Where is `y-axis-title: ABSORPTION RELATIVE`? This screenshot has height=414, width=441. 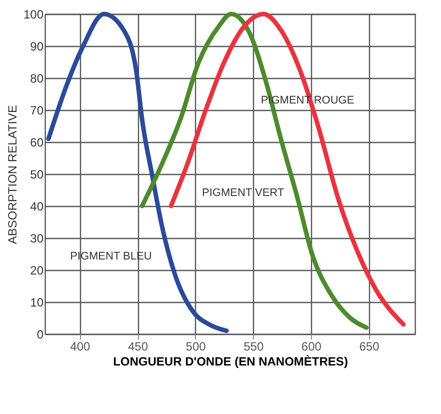 y-axis-title: ABSORPTION RELATIVE is located at coordinates (12, 174).